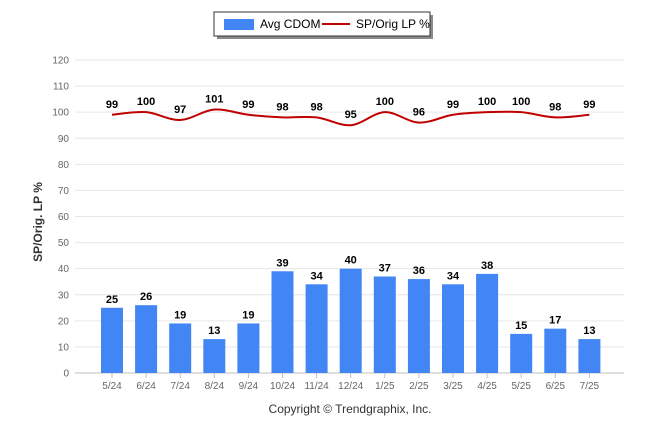  Describe the element at coordinates (419, 271) in the screenshot. I see `bar-value-label: 36` at that location.